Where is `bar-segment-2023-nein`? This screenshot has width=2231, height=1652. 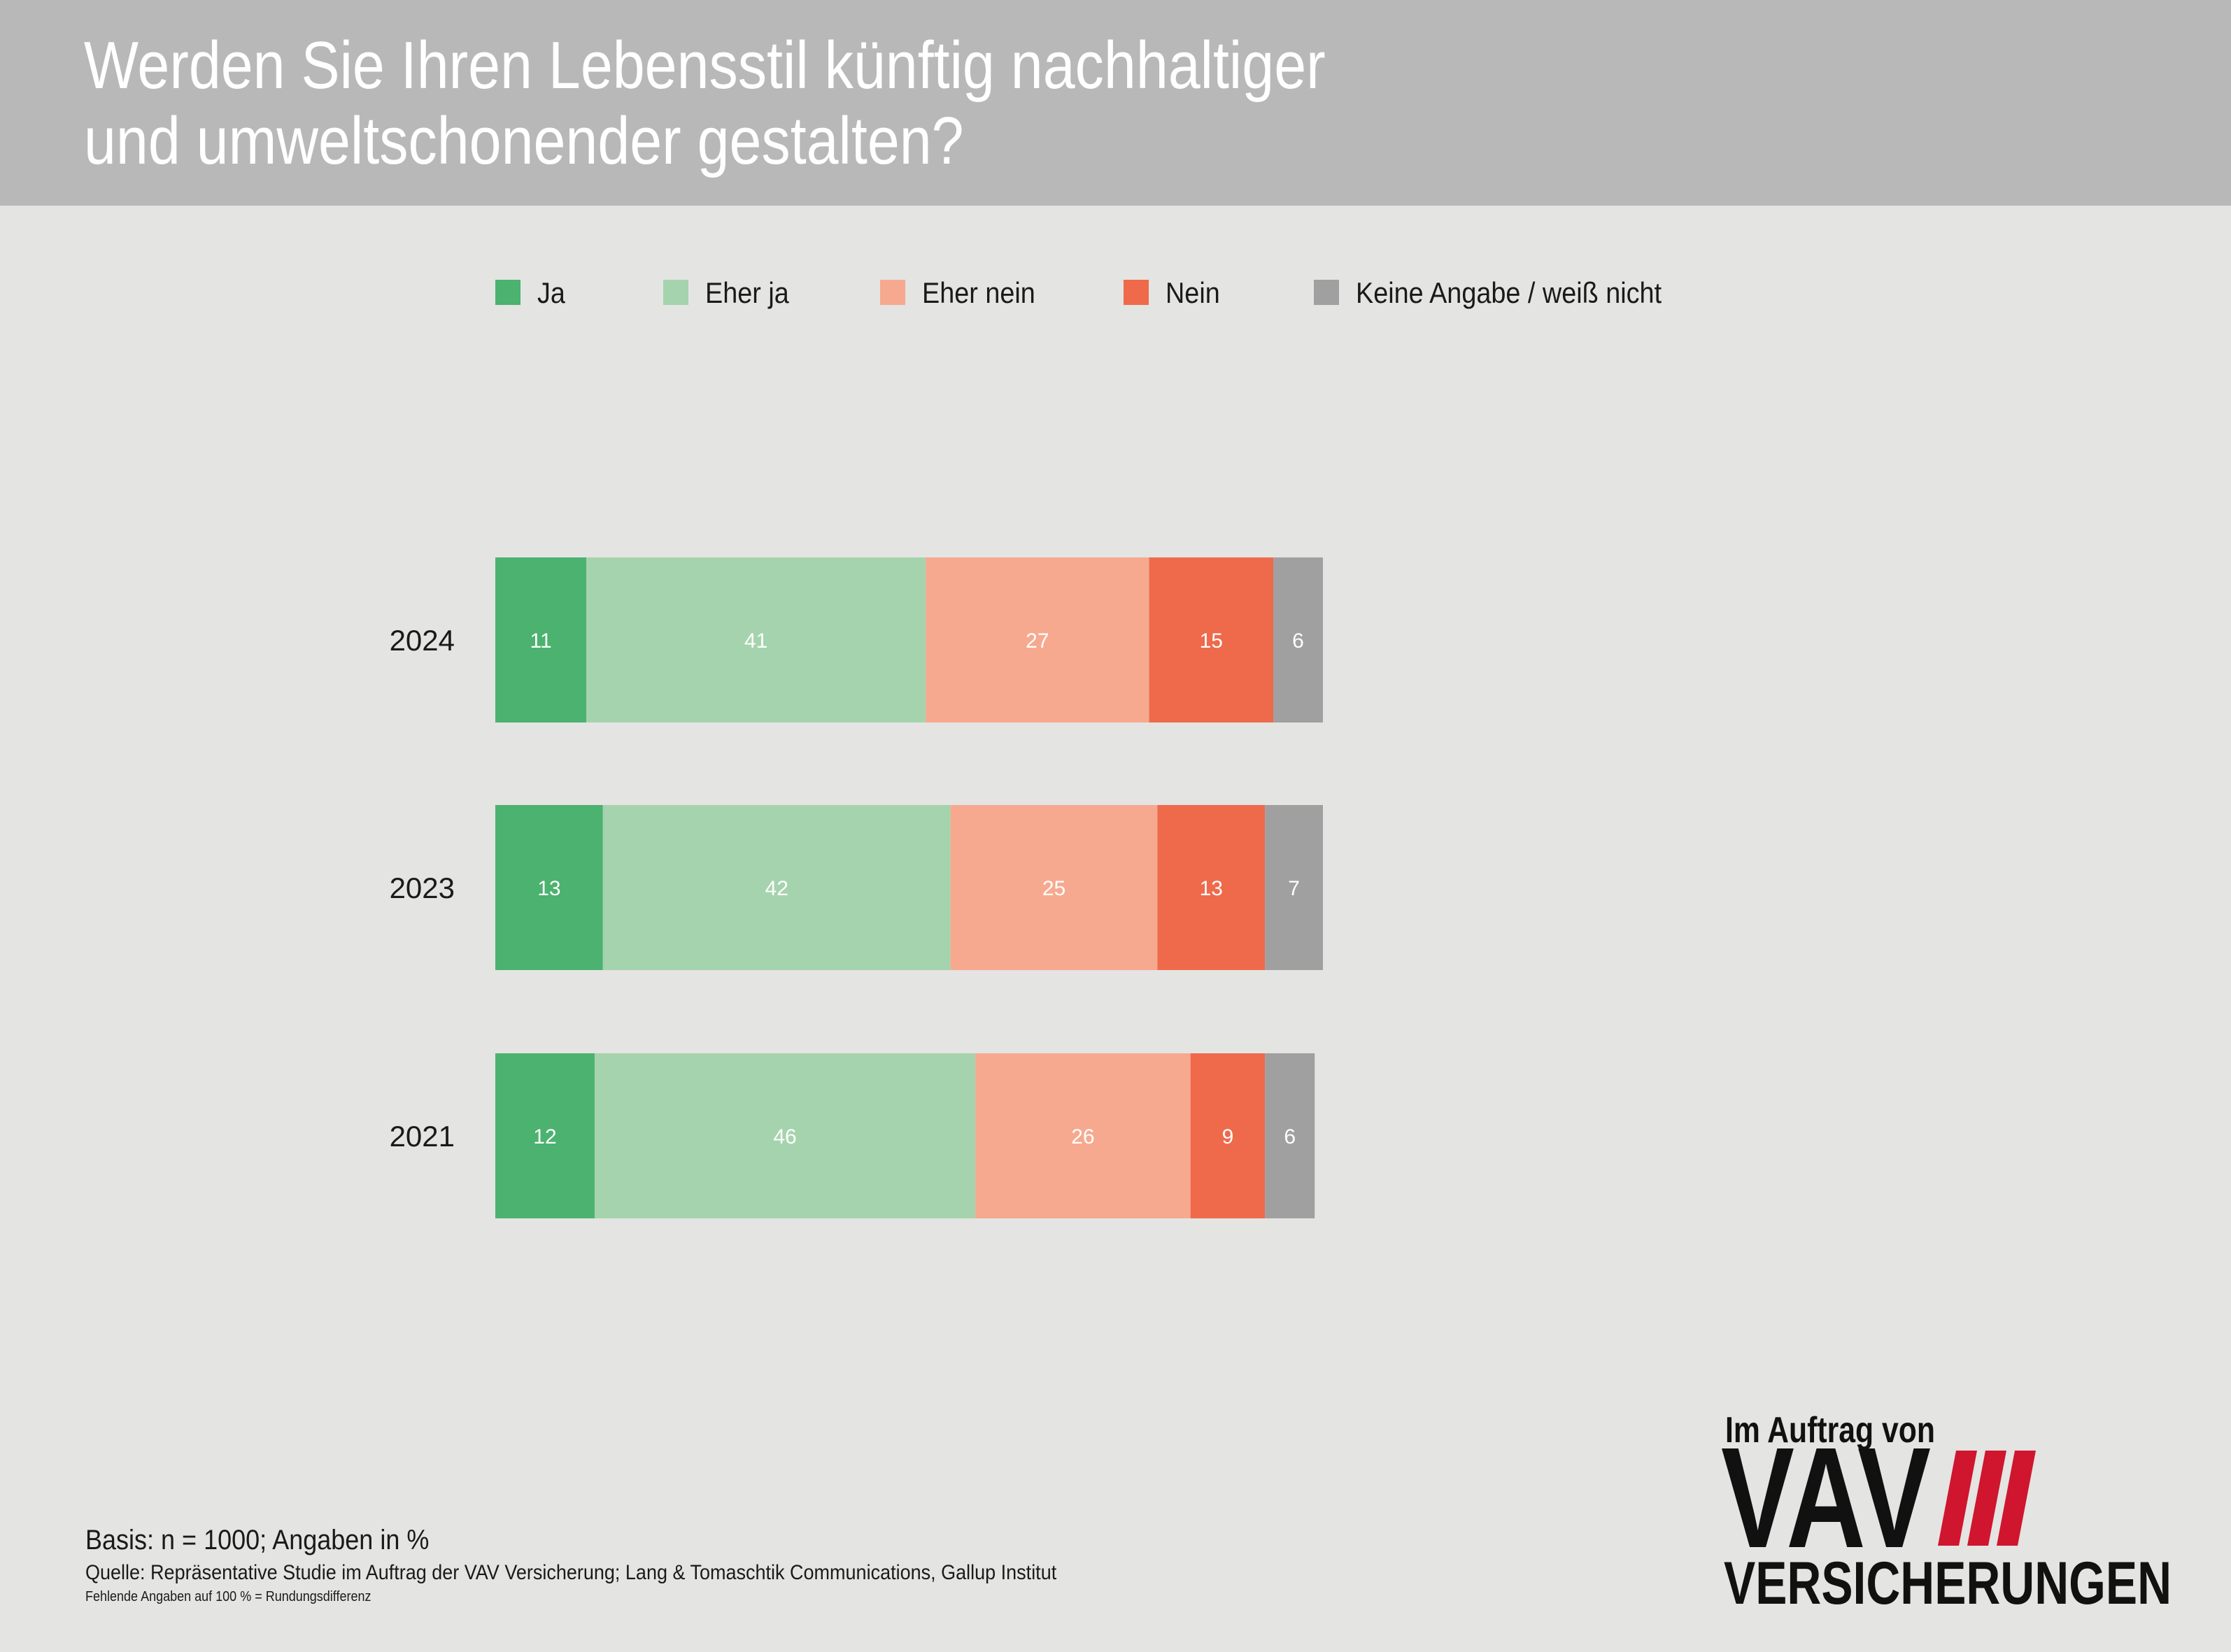
bar-segment-2023-nein is located at coordinates (1211, 887).